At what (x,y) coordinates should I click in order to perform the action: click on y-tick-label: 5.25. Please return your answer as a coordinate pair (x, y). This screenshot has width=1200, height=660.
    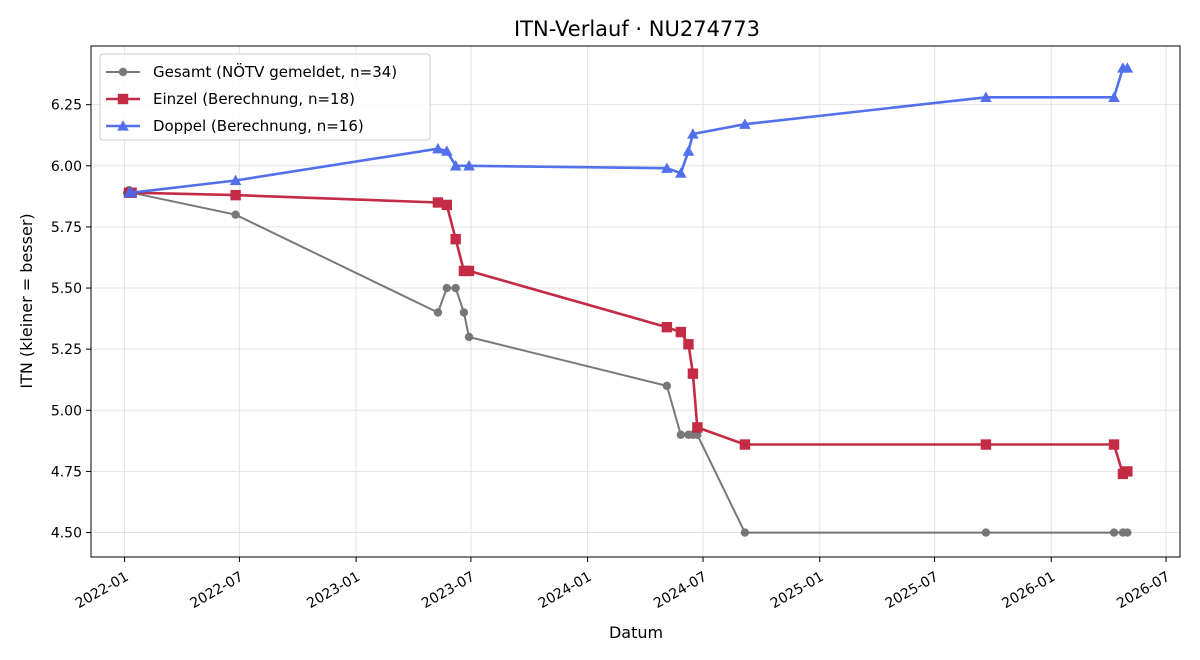
    Looking at the image, I should click on (66, 350).